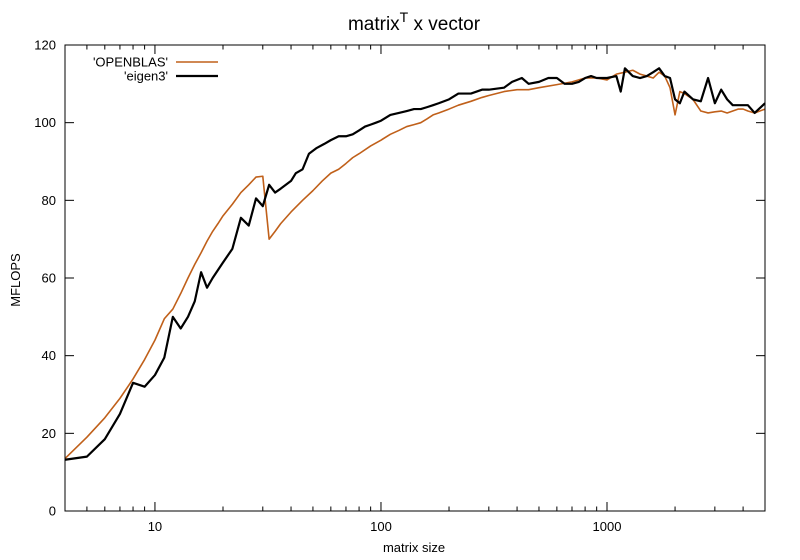  Describe the element at coordinates (49, 433) in the screenshot. I see `y-tick-label: 20` at that location.